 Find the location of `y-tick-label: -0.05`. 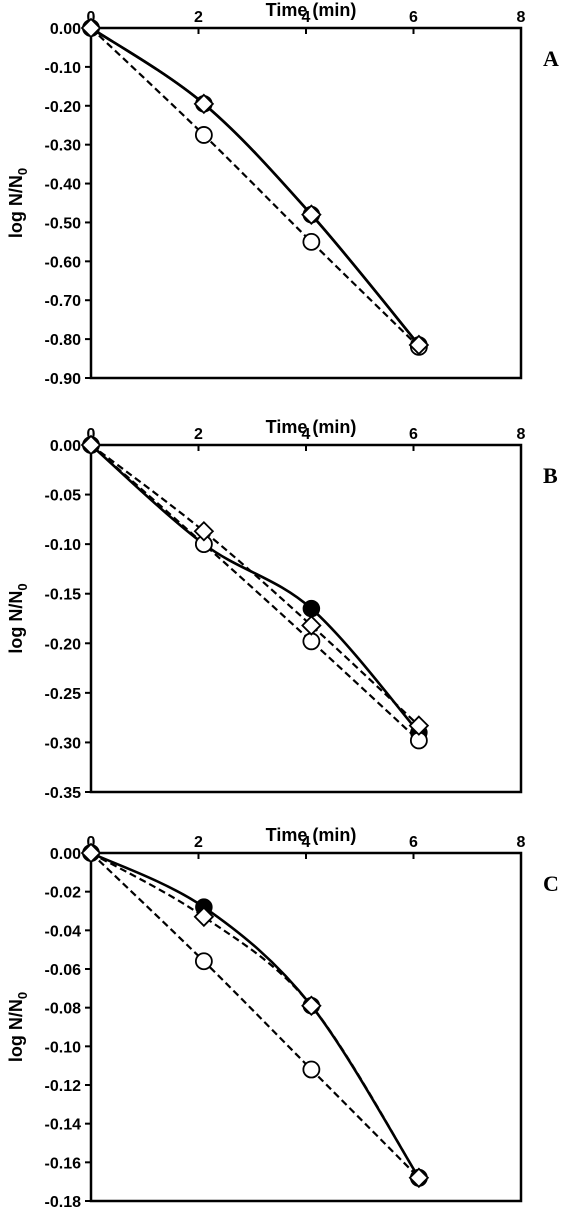

y-tick-label: -0.05 is located at coordinates (63, 496).